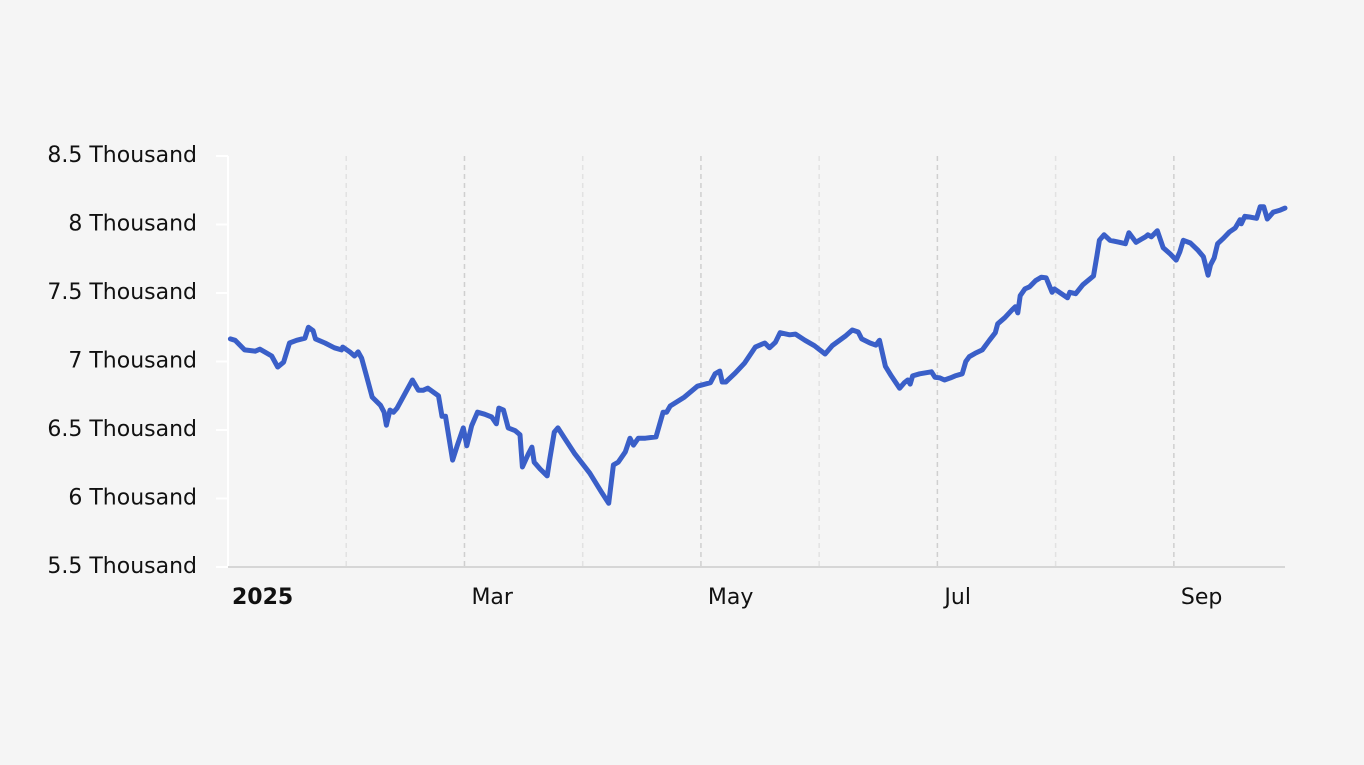  Describe the element at coordinates (1201, 597) in the screenshot. I see `x-tick-label: Sep` at that location.